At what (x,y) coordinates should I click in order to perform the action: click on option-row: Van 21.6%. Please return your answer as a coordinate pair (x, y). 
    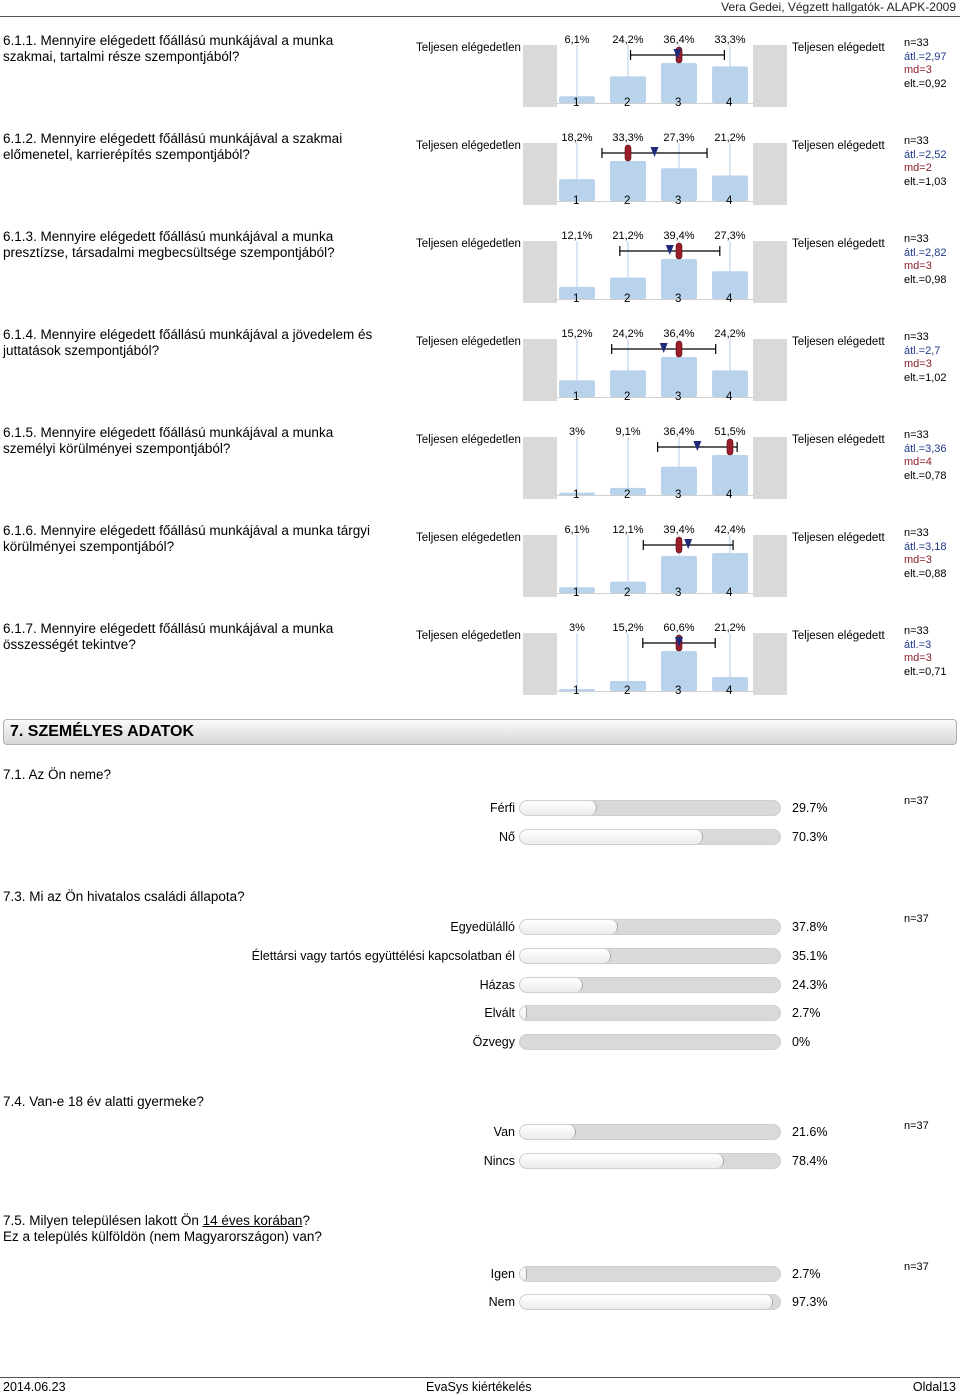
    Looking at the image, I should click on (480, 1133).